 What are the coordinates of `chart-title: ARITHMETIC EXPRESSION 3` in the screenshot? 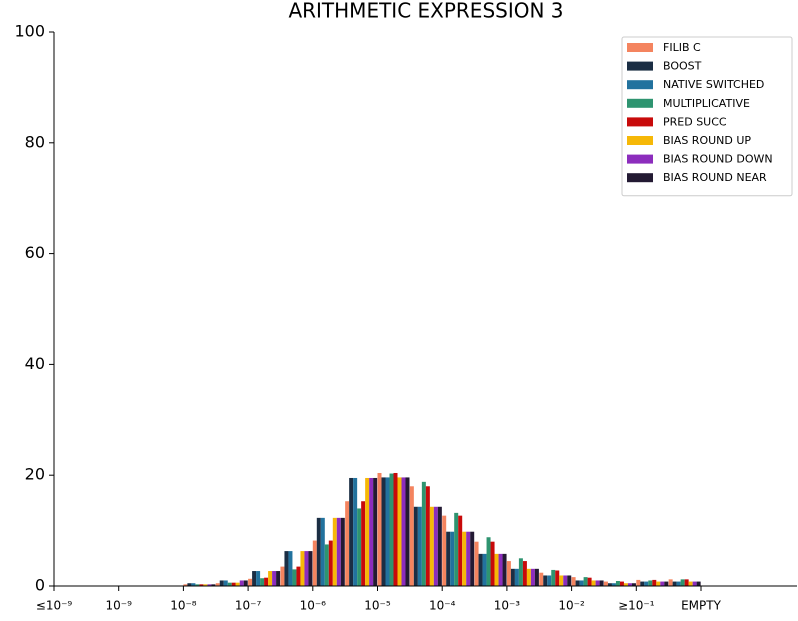 It's located at (425, 11).